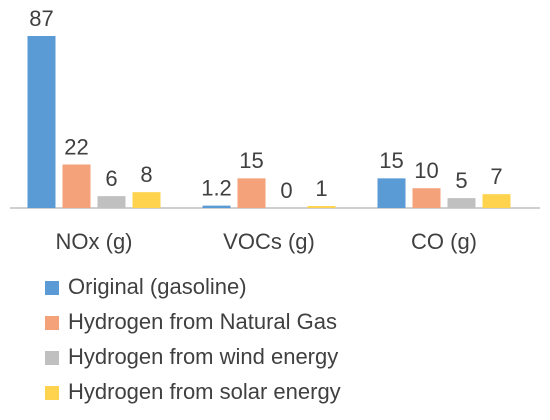 This screenshot has width=550, height=420. What do you see at coordinates (157, 286) in the screenshot?
I see `legend-label: Original (gasoline)` at bounding box center [157, 286].